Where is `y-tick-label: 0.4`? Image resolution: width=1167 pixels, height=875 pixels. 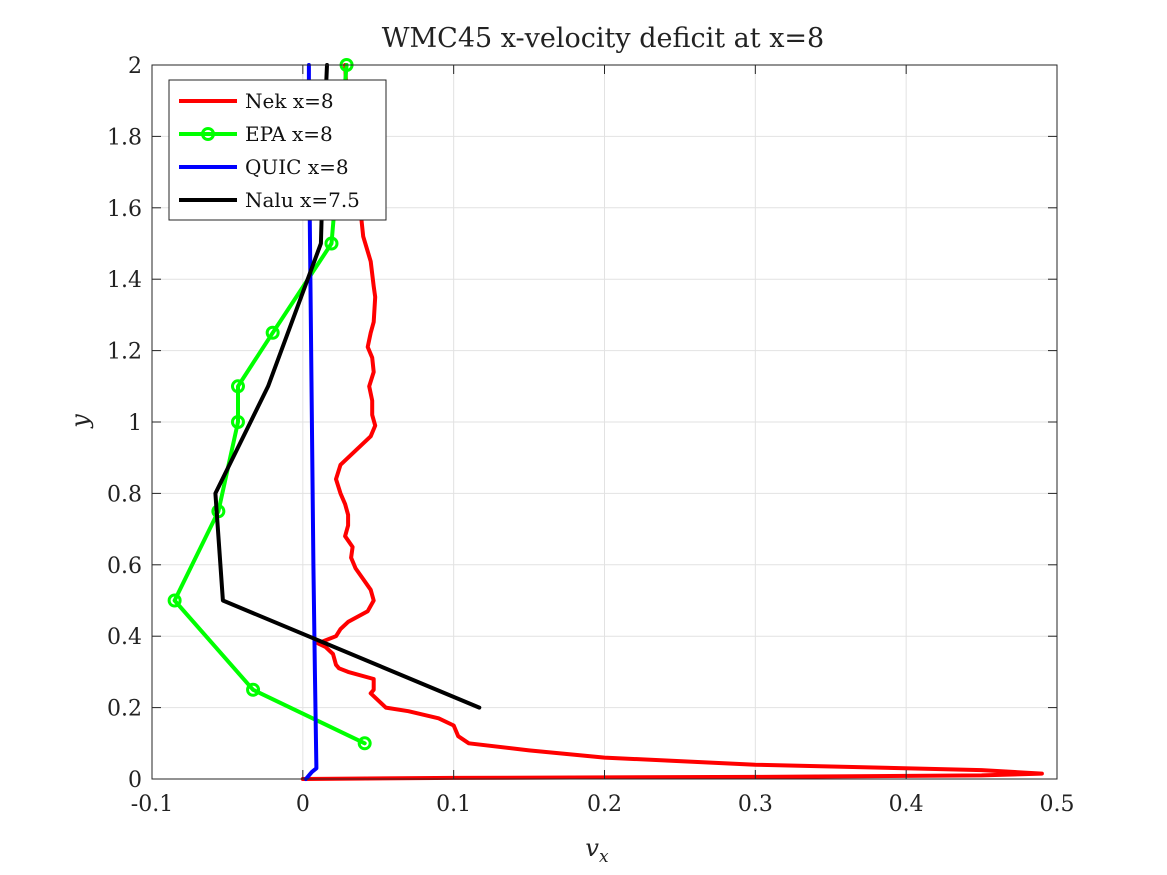 y-tick-label: 0.4 is located at coordinates (124, 637).